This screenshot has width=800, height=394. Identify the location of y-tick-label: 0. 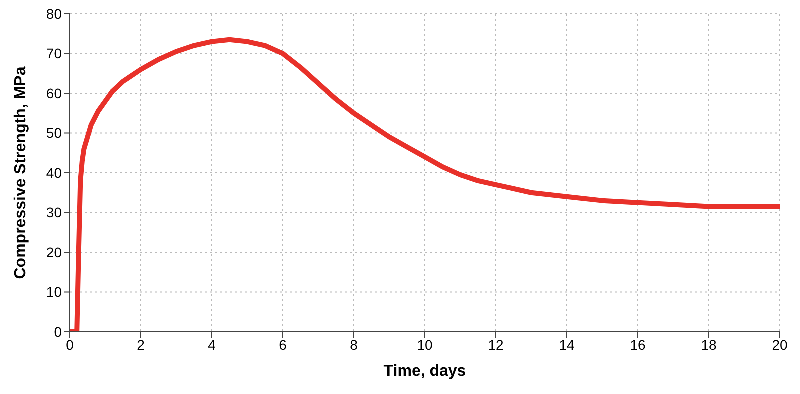
(58, 332).